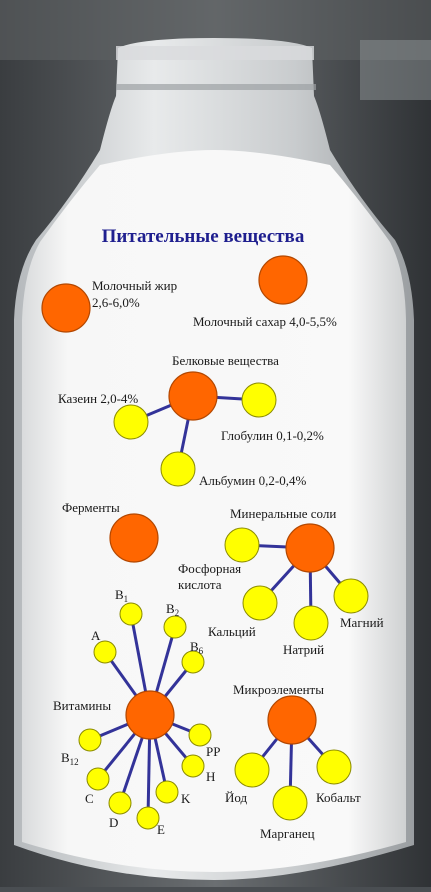 The width and height of the screenshot is (431, 892). Describe the element at coordinates (98, 398) in the screenshot. I see `casein-label: Казеин 2,0-4%` at that location.